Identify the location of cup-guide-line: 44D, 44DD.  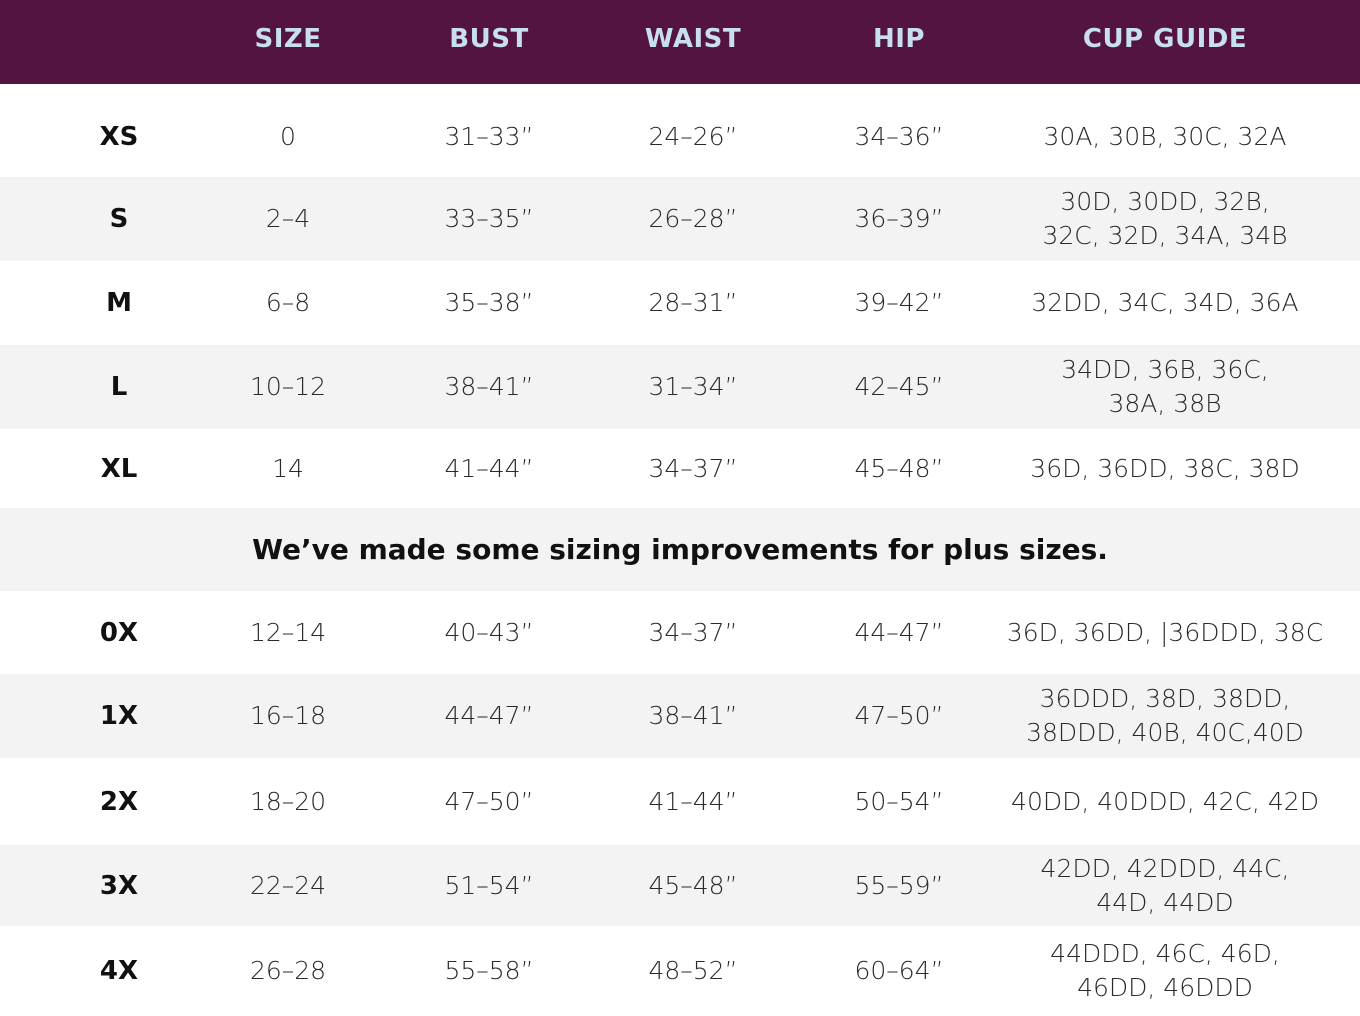
(1165, 902).